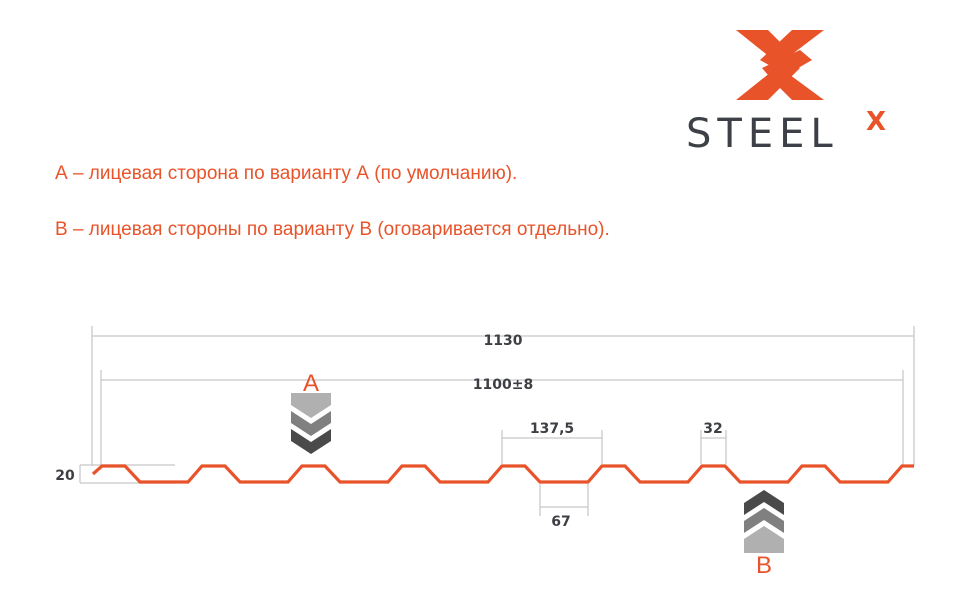  I want to click on dim-crest-width: 32, so click(712, 429).